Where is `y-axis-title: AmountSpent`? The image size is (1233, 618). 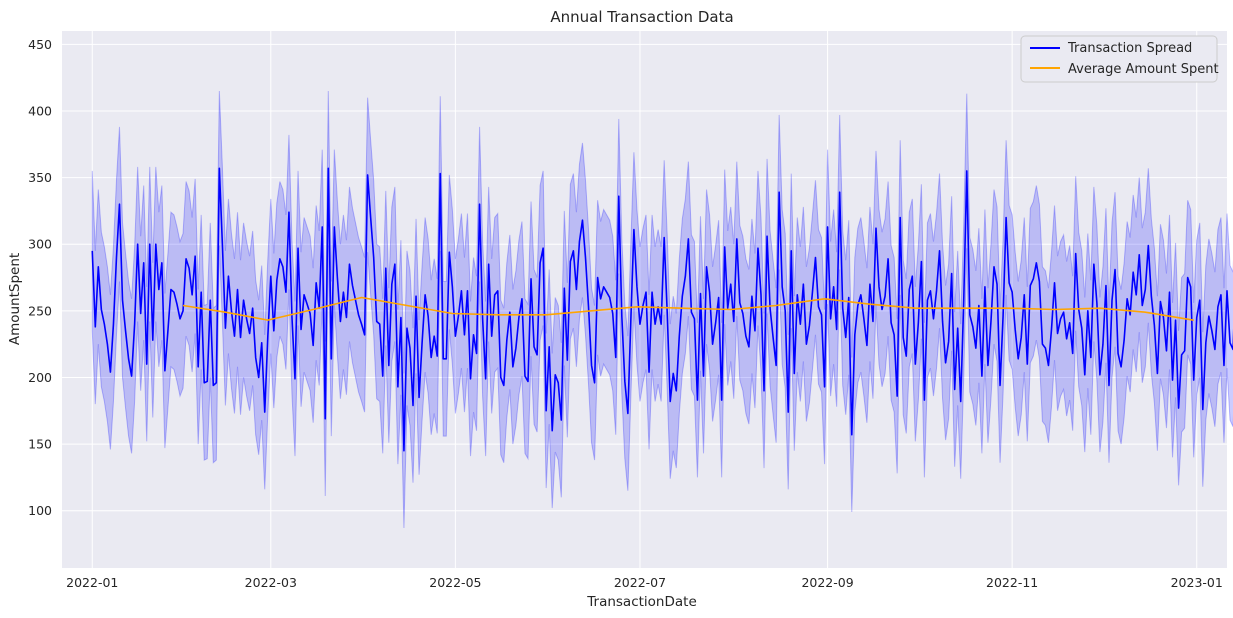 y-axis-title: AmountSpent is located at coordinates (15, 299).